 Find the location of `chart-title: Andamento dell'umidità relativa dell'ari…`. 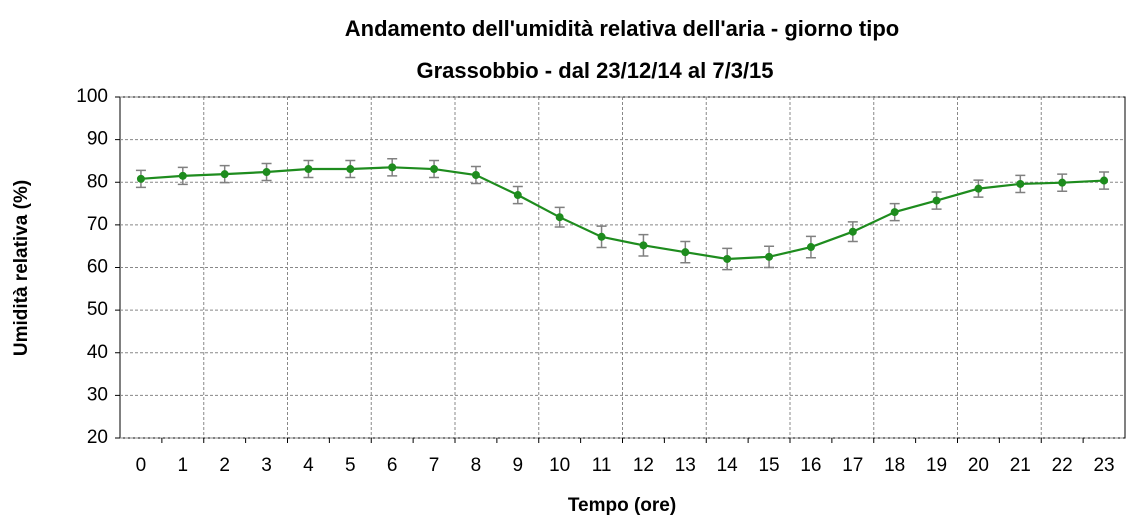

chart-title: Andamento dell'umidità relativa dell'ari… is located at coordinates (622, 28).